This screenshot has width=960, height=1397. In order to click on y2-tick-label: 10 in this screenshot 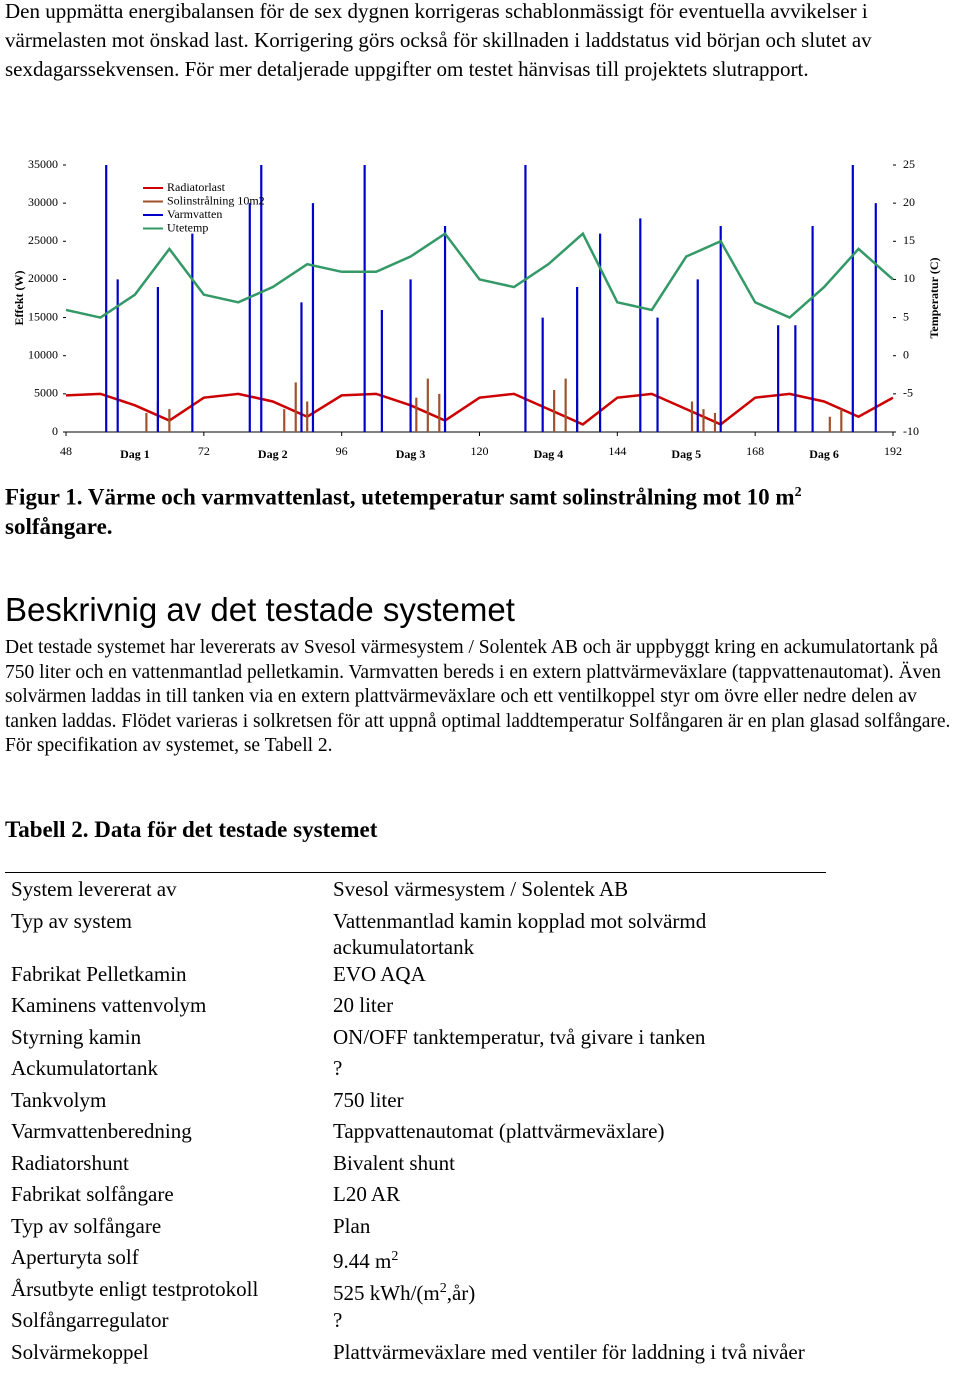, I will do `click(909, 278)`.